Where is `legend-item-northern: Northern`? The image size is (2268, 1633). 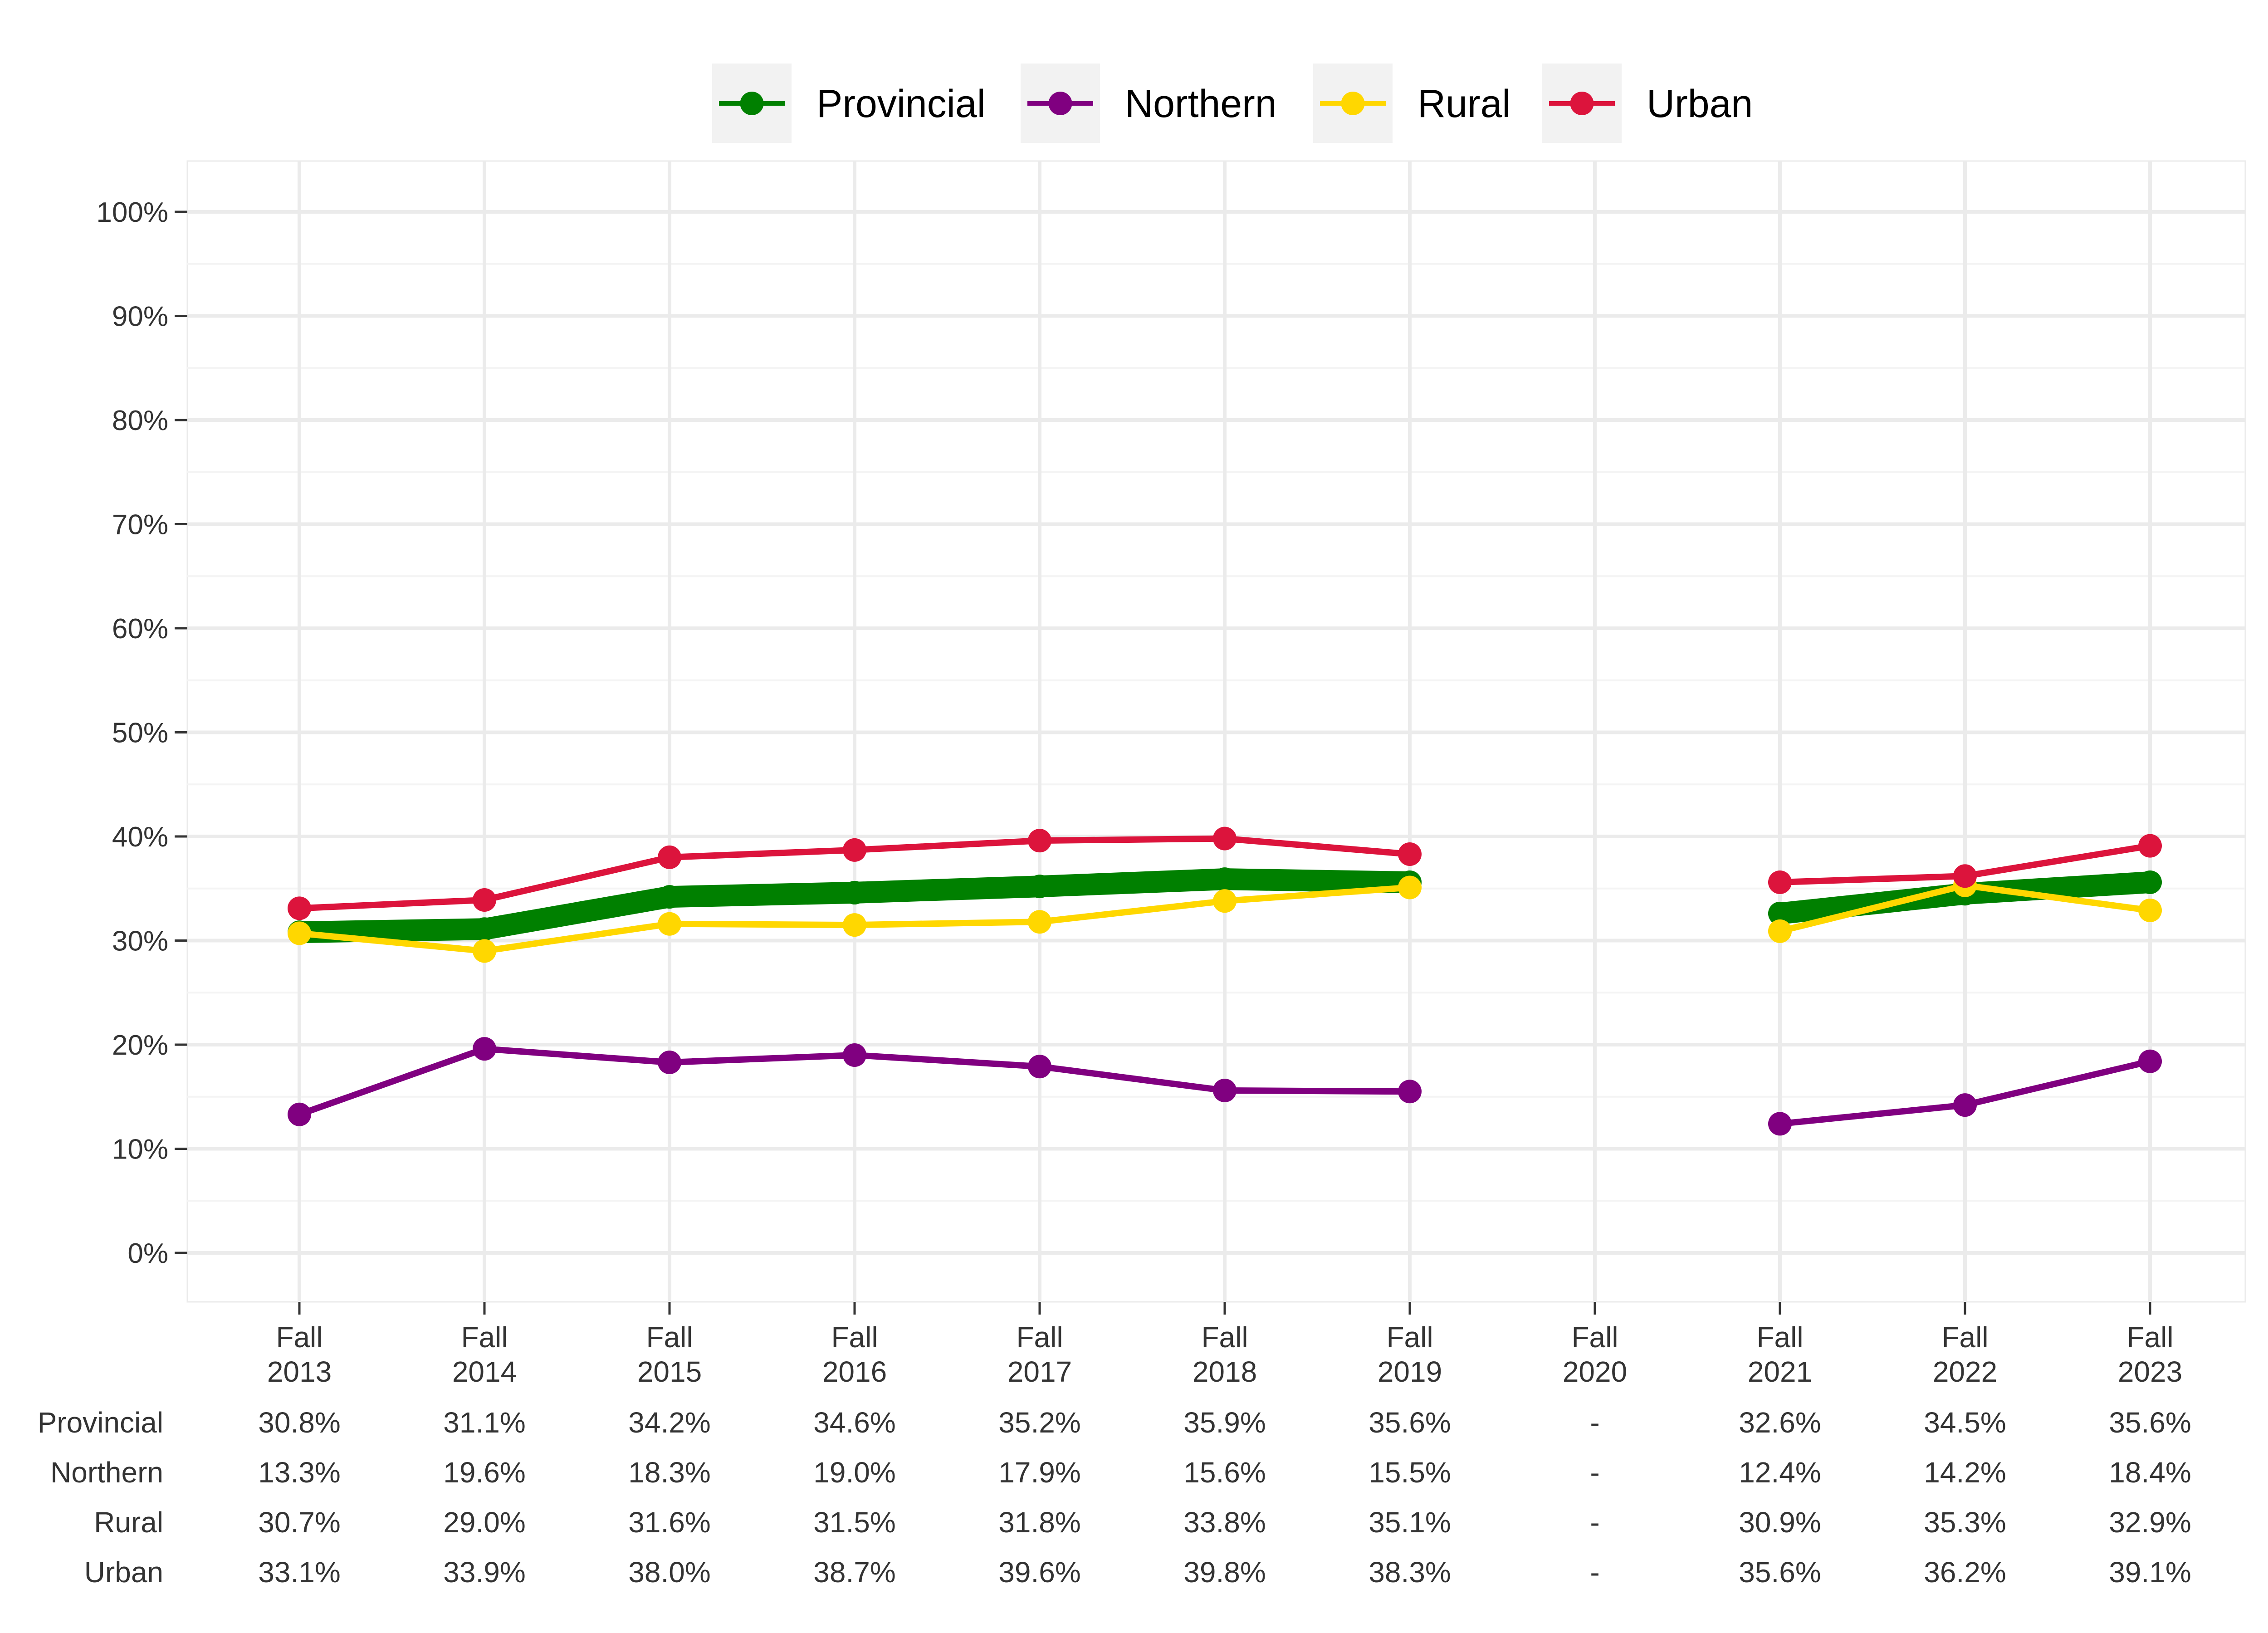
legend-item-northern: Northern is located at coordinates (1149, 103).